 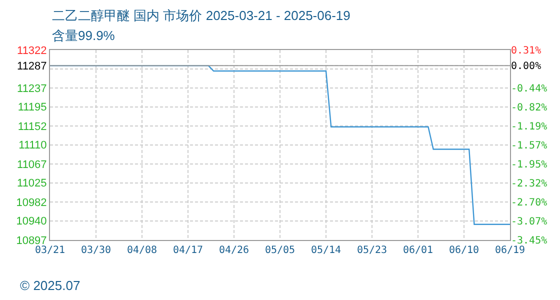 What do you see at coordinates (32, 184) in the screenshot?
I see `y-tick-label: 11025` at bounding box center [32, 184].